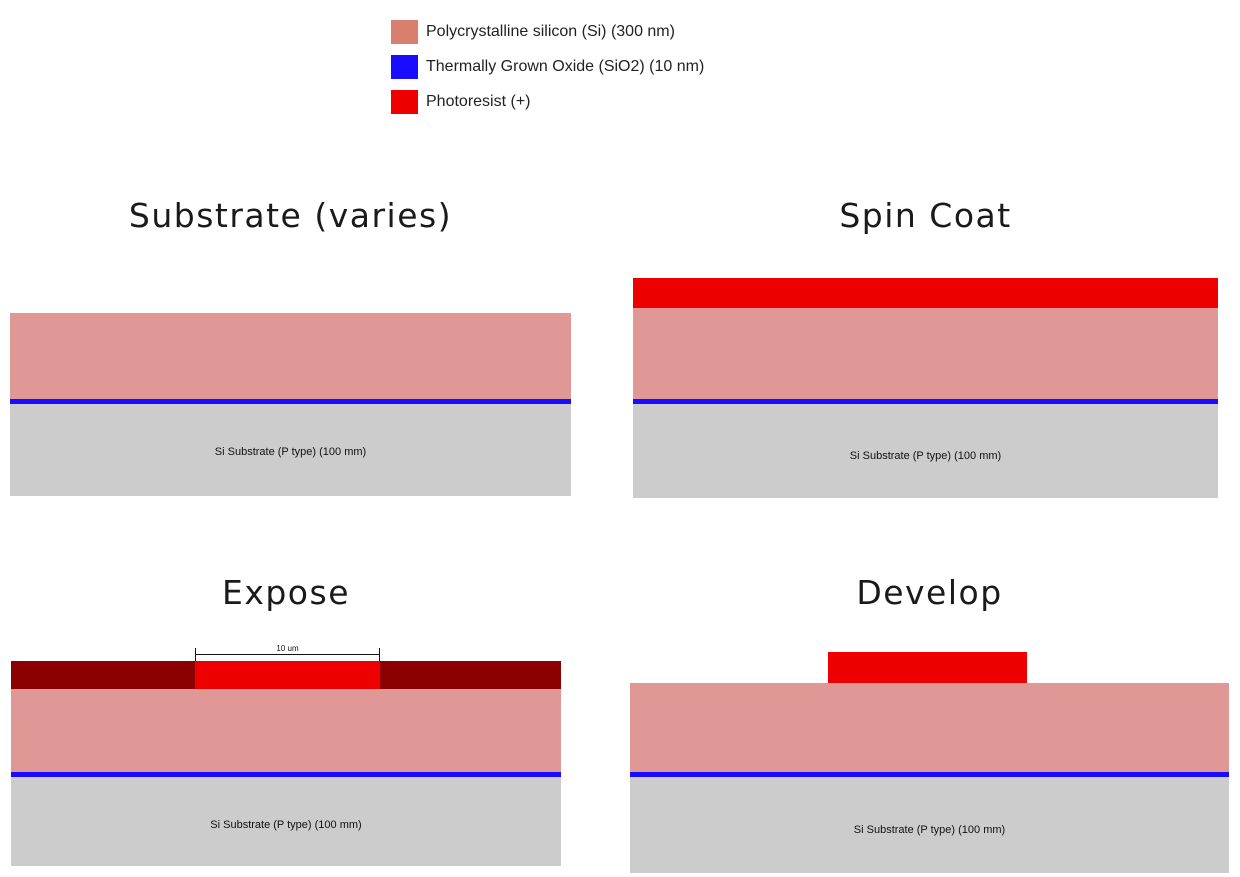 The height and width of the screenshot is (877, 1240). I want to click on legend-label-photoresist: Photoresist (+), so click(478, 101).